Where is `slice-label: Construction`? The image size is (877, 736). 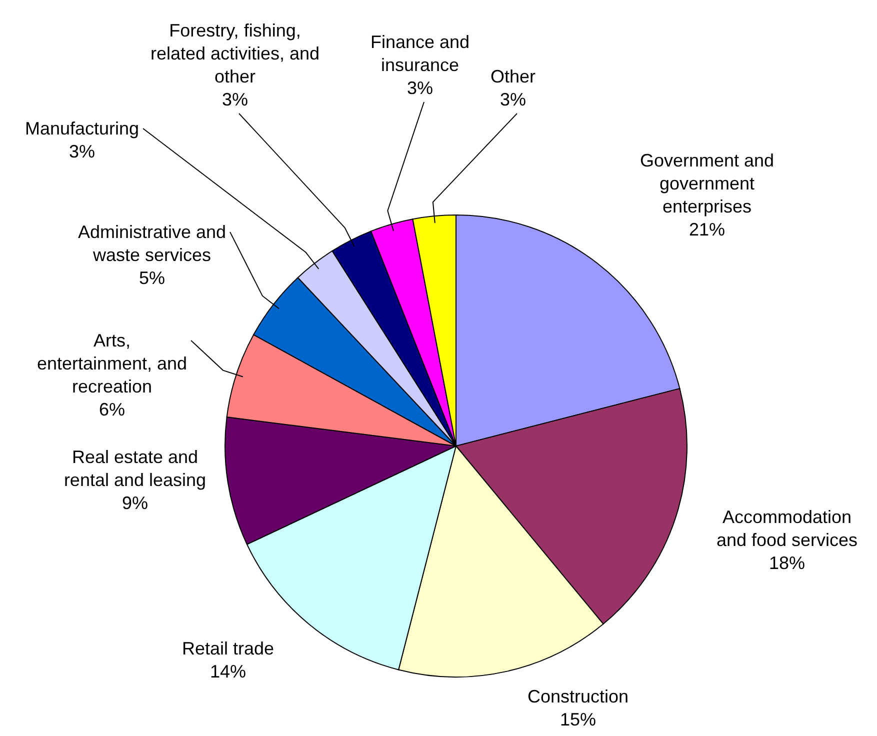
slice-label: Construction is located at coordinates (578, 696).